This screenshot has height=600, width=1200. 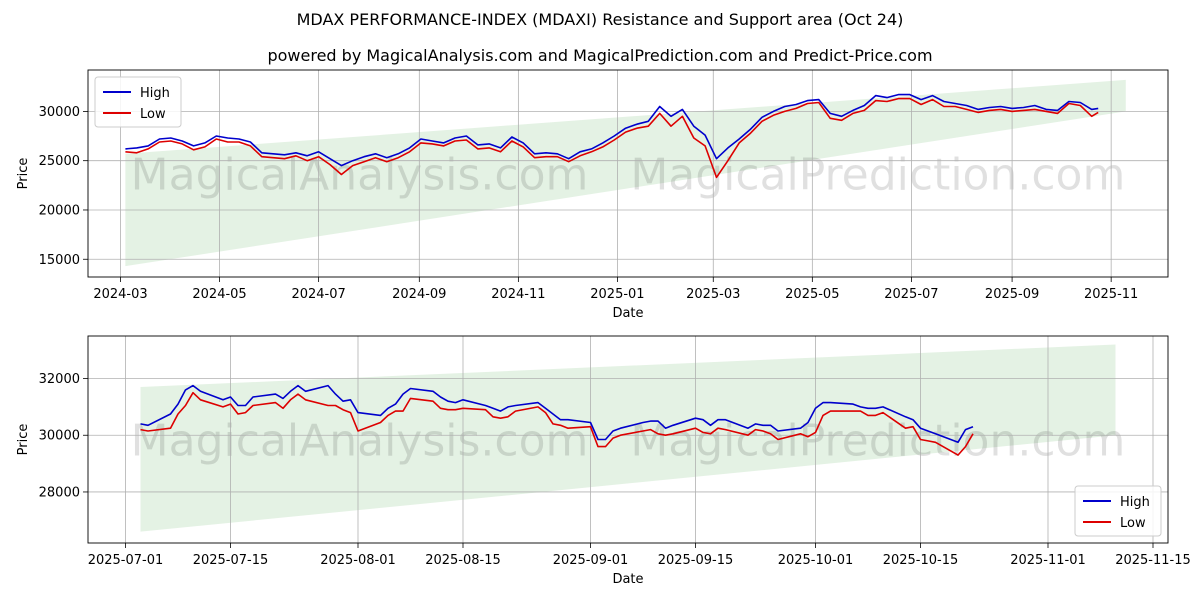 I want to click on x-tick-label: 2024-07, so click(x=318, y=294).